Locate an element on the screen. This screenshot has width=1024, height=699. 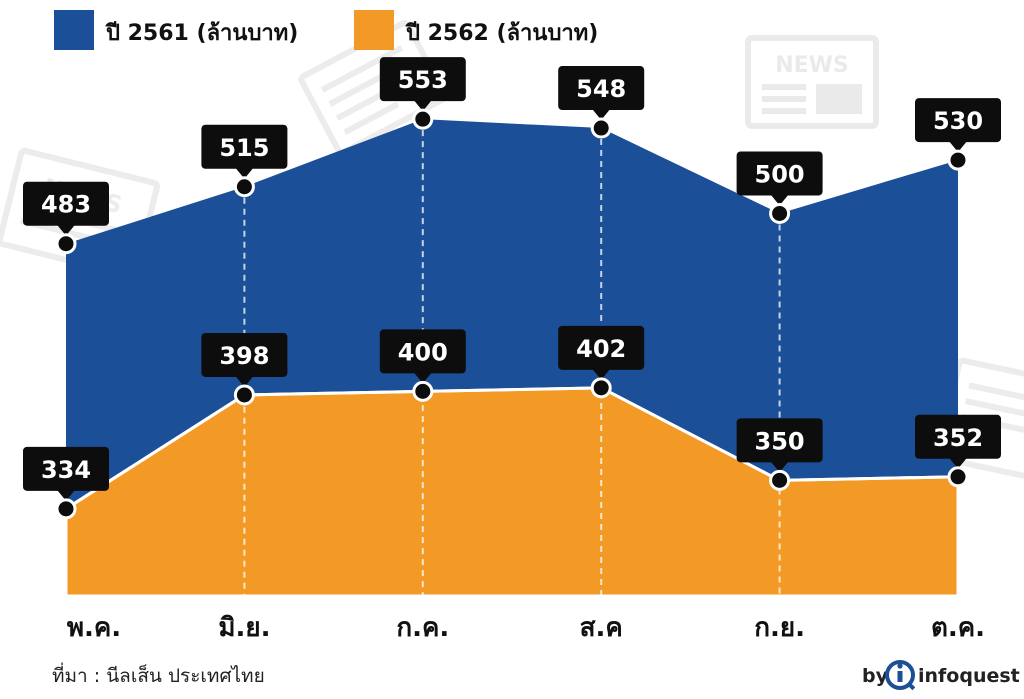
legend-label: ปี 2561 (ล้านบาท) is located at coordinates (202, 33).